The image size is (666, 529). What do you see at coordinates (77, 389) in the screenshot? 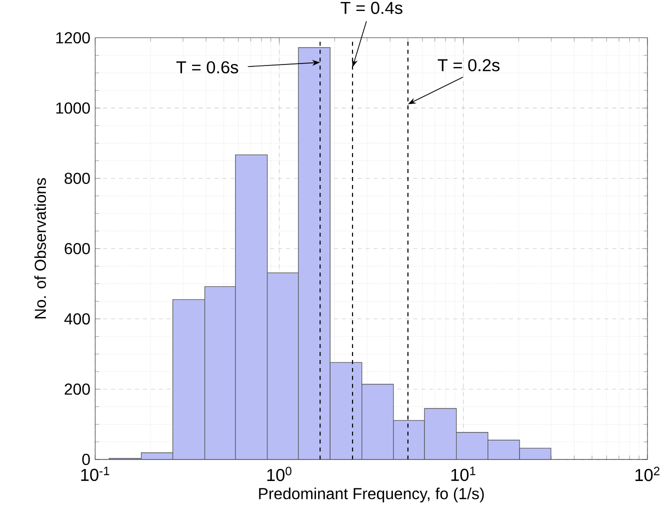
I see `y-tick-label: 200` at bounding box center [77, 389].